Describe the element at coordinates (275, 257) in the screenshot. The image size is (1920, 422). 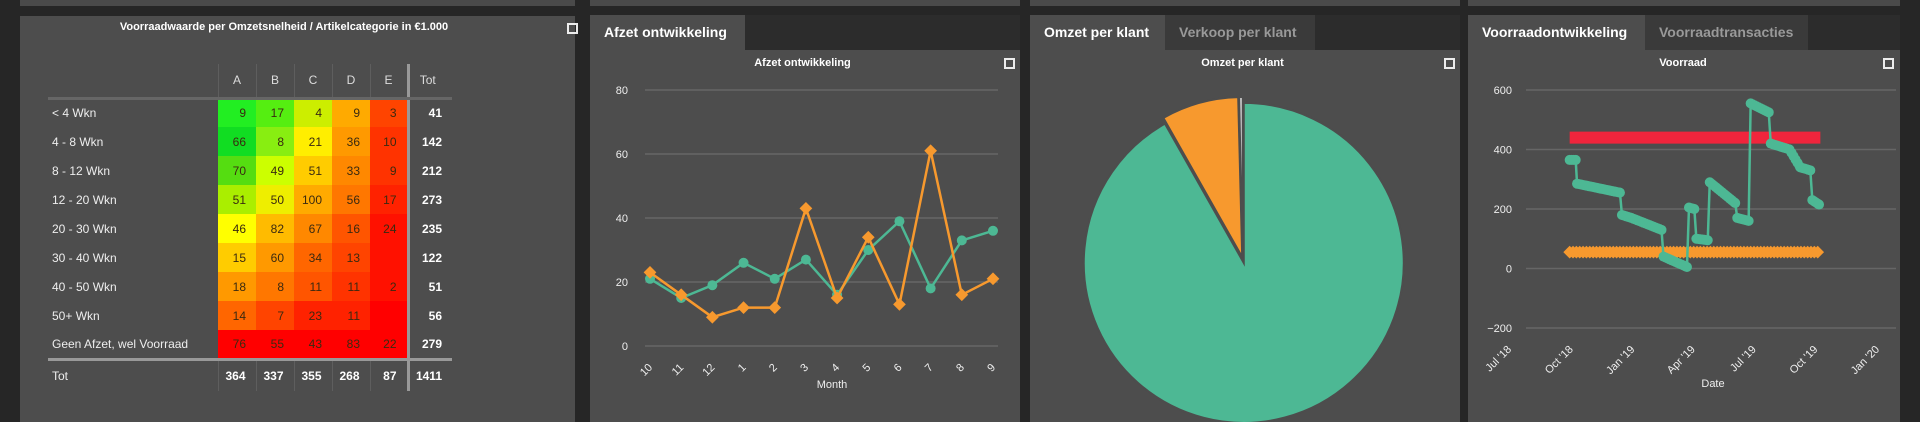
I see `heatmap-cell: 60` at that location.